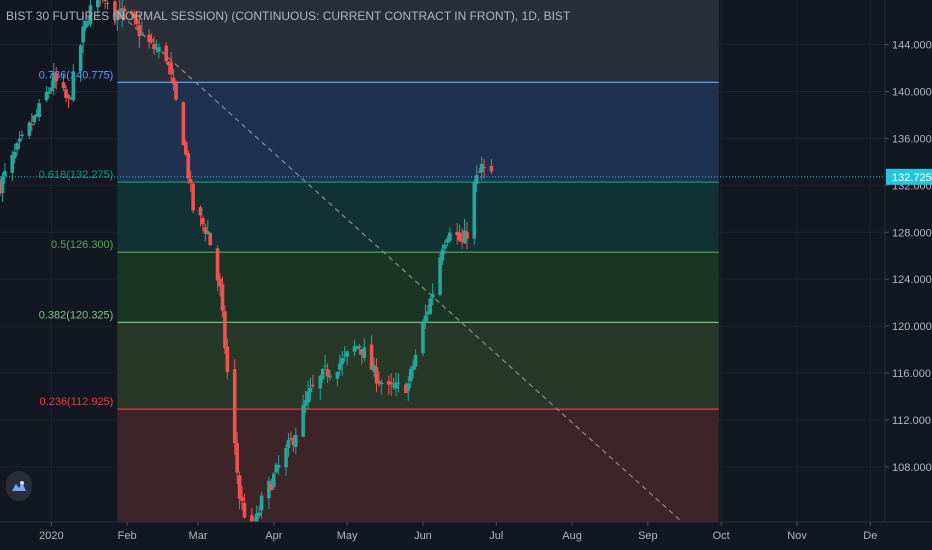  Describe the element at coordinates (77, 402) in the screenshot. I see `fib-level-label: 0.236(112.925)` at that location.